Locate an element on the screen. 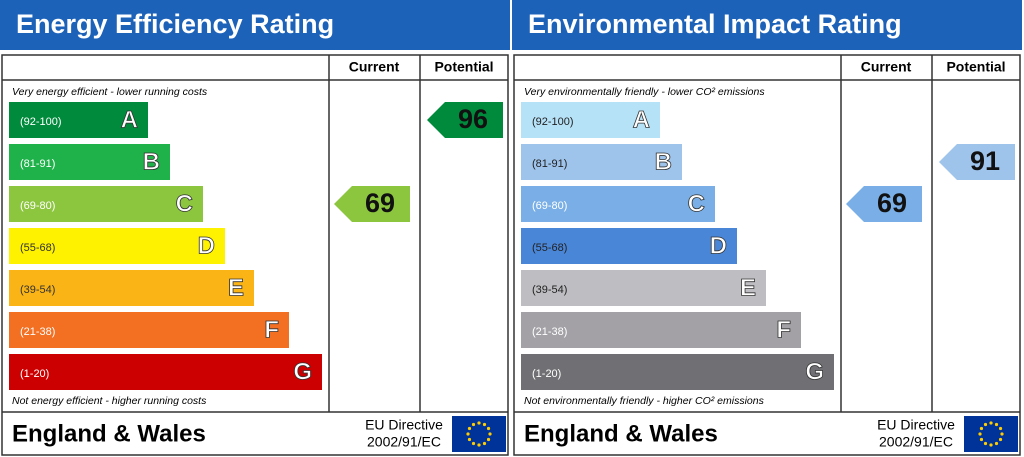 The width and height of the screenshot is (1024, 457). rating-value: 96 is located at coordinates (473, 119).